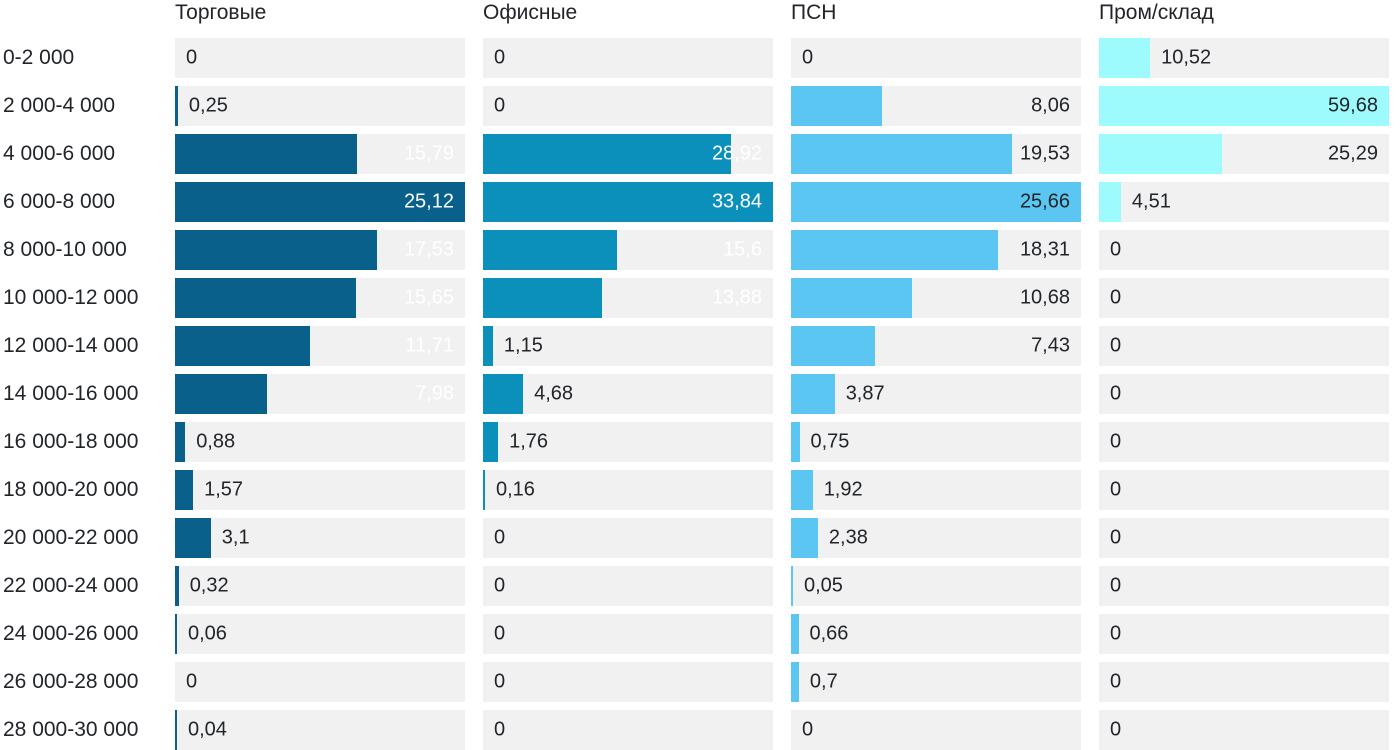  Describe the element at coordinates (320, 106) in the screenshot. I see `bar-track: 0,25` at that location.